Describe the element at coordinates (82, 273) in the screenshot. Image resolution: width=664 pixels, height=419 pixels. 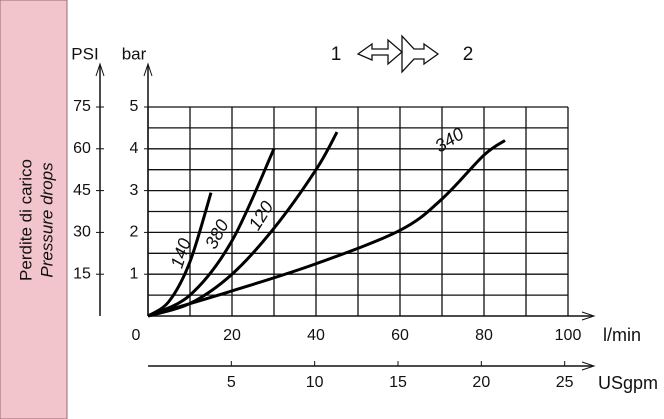
I see `y2-tick-label: 15` at that location.